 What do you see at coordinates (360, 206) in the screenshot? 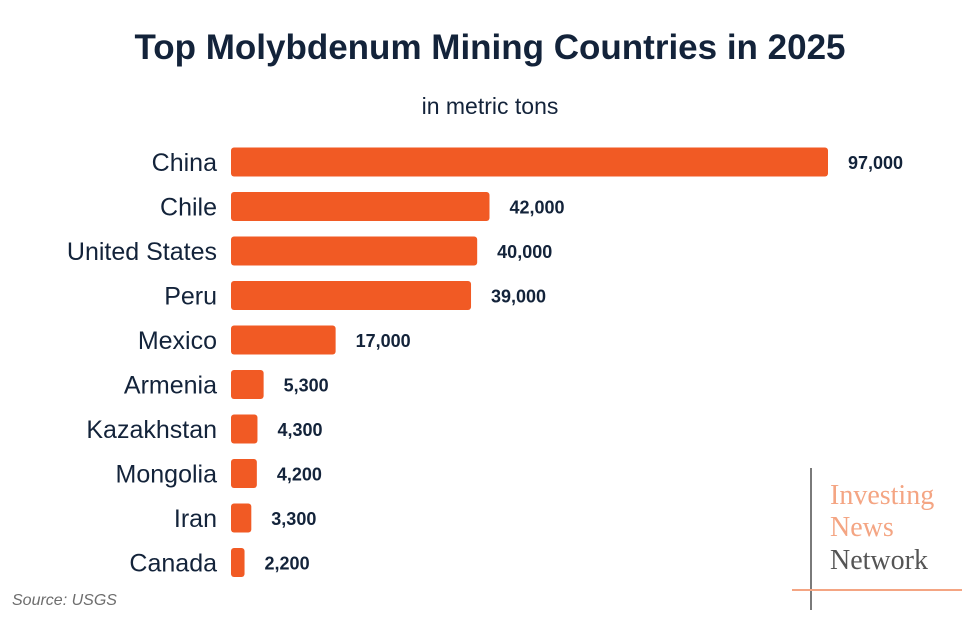
I see `bar-chile` at bounding box center [360, 206].